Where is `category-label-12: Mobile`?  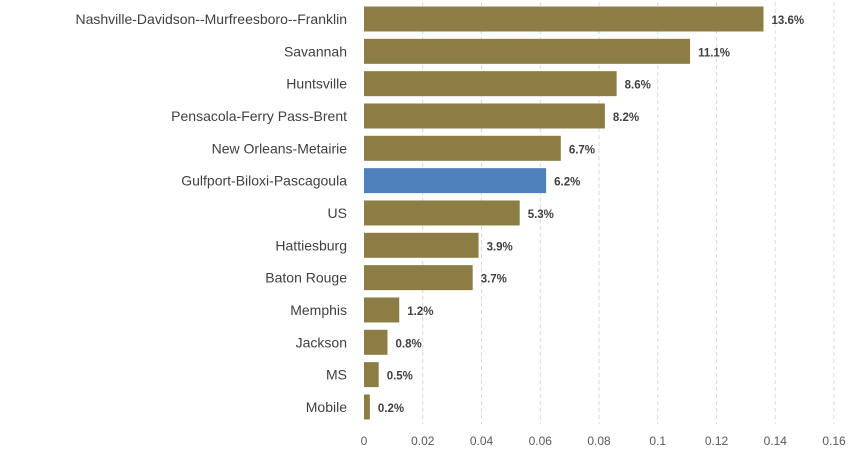 category-label-12: Mobile is located at coordinates (326, 407).